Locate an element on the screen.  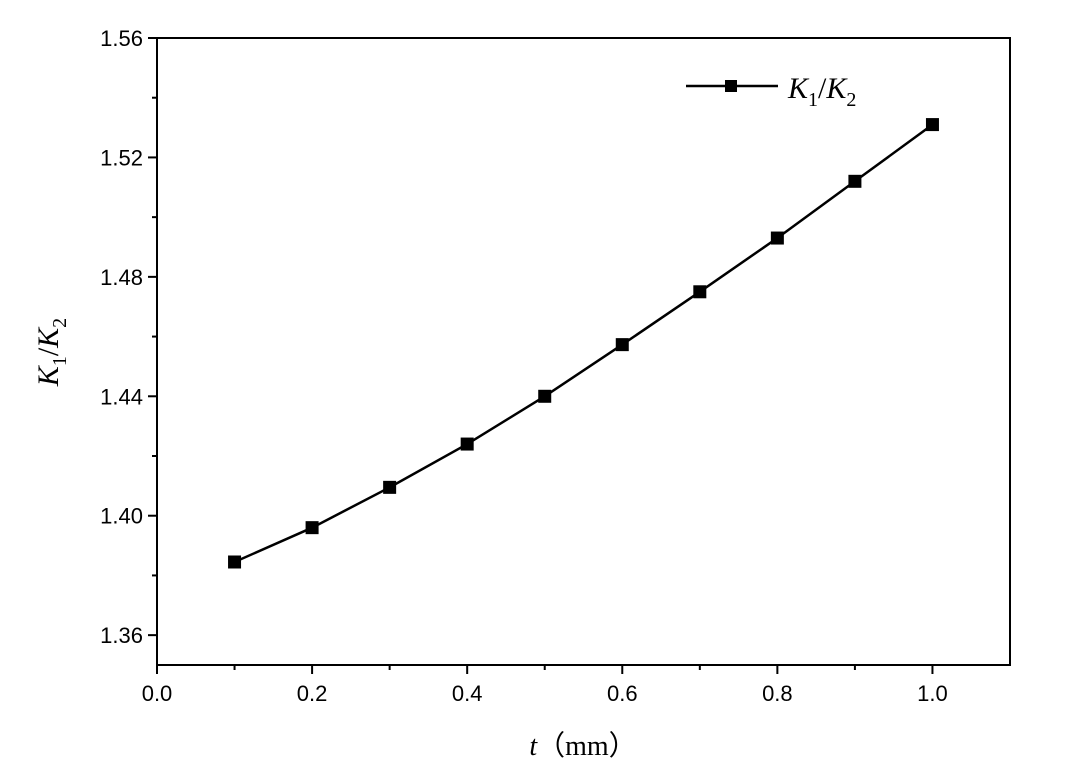
x-tick-label: 0.8 is located at coordinates (777, 693).